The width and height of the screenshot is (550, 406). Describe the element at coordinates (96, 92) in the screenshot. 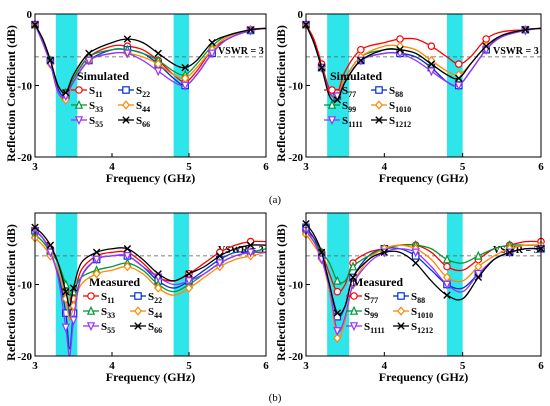

I see `legend-label: S11` at that location.